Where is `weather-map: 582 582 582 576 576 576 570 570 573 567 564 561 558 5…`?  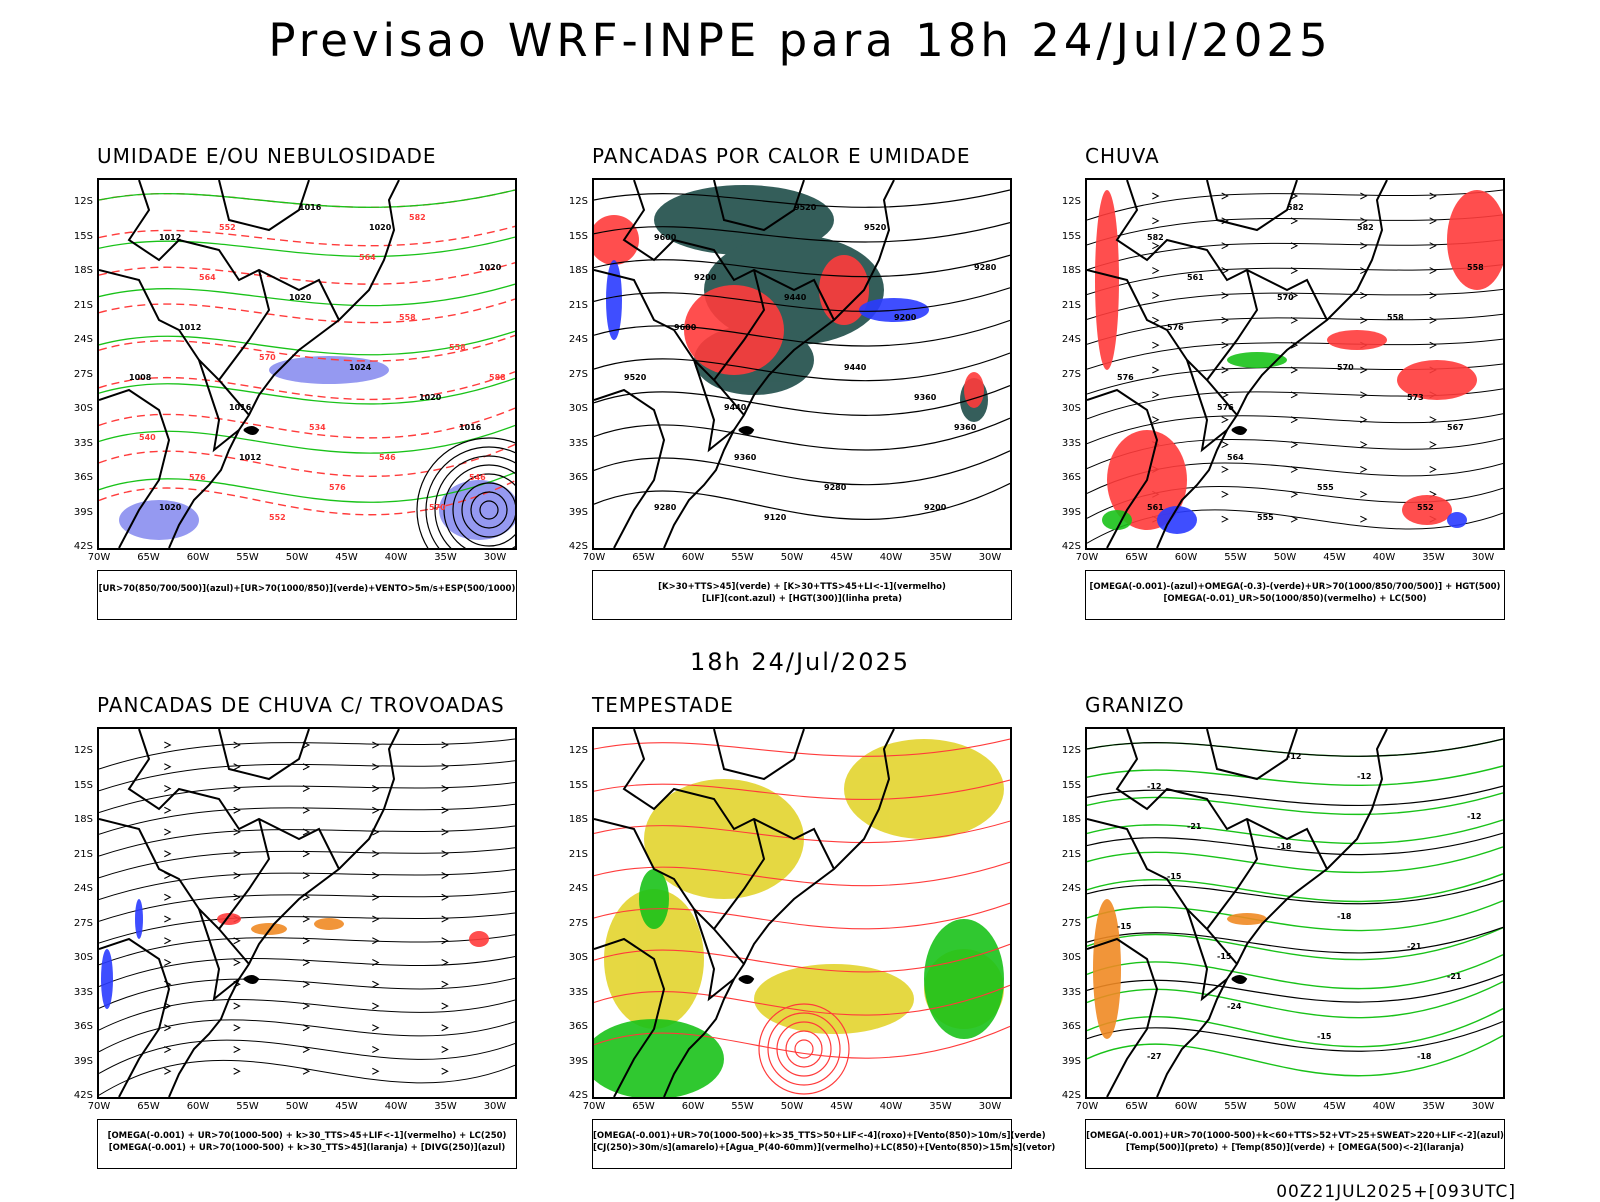 weather-map: 582 582 582 576 576 576 570 570 573 567 564 561 558 5… is located at coordinates (1295, 364).